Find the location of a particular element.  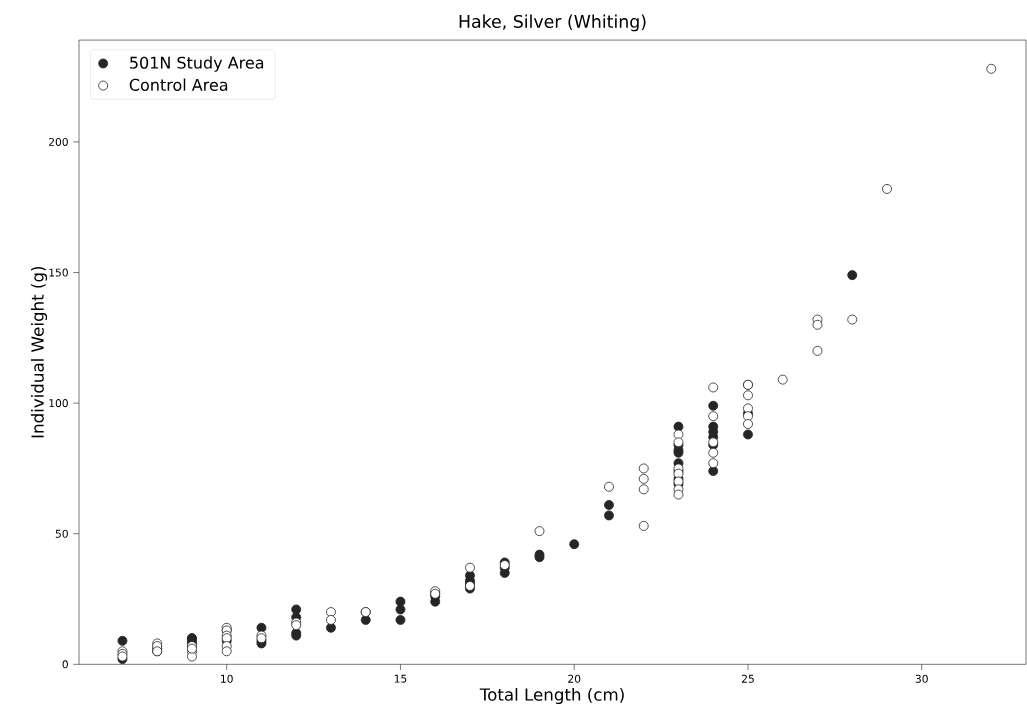

chart-title: Hake, Silver (Whiting) is located at coordinates (552, 23).